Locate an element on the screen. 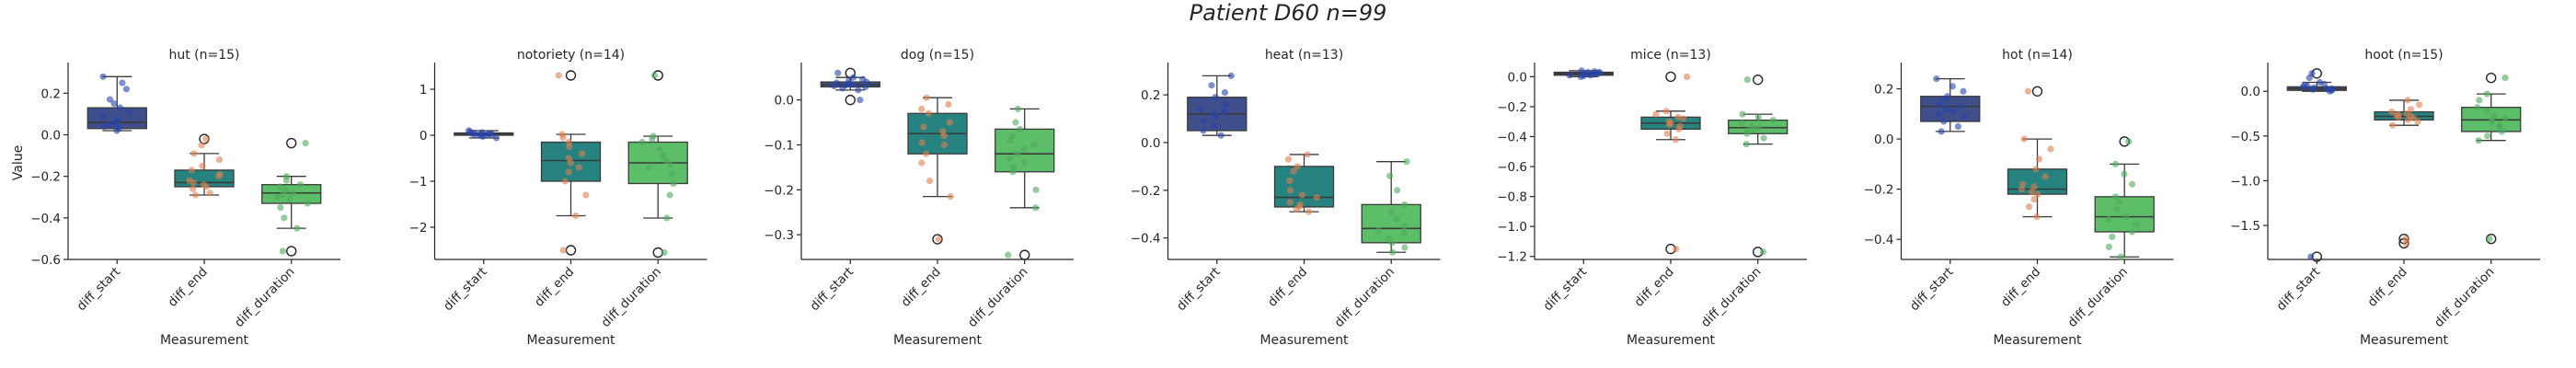 The height and width of the screenshot is (368, 2576). y-tick-label: −2 is located at coordinates (418, 228).